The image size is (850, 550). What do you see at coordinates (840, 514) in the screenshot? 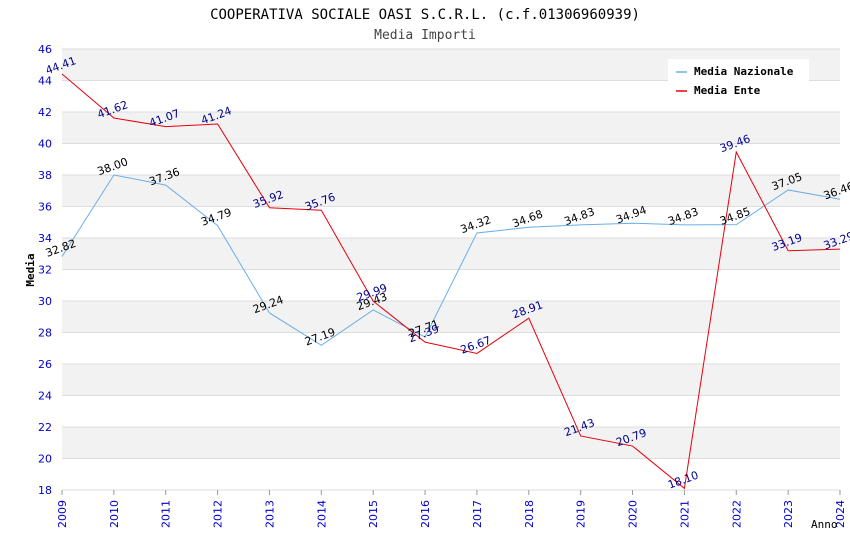
I see `x-tick-label: 2024` at bounding box center [840, 514].